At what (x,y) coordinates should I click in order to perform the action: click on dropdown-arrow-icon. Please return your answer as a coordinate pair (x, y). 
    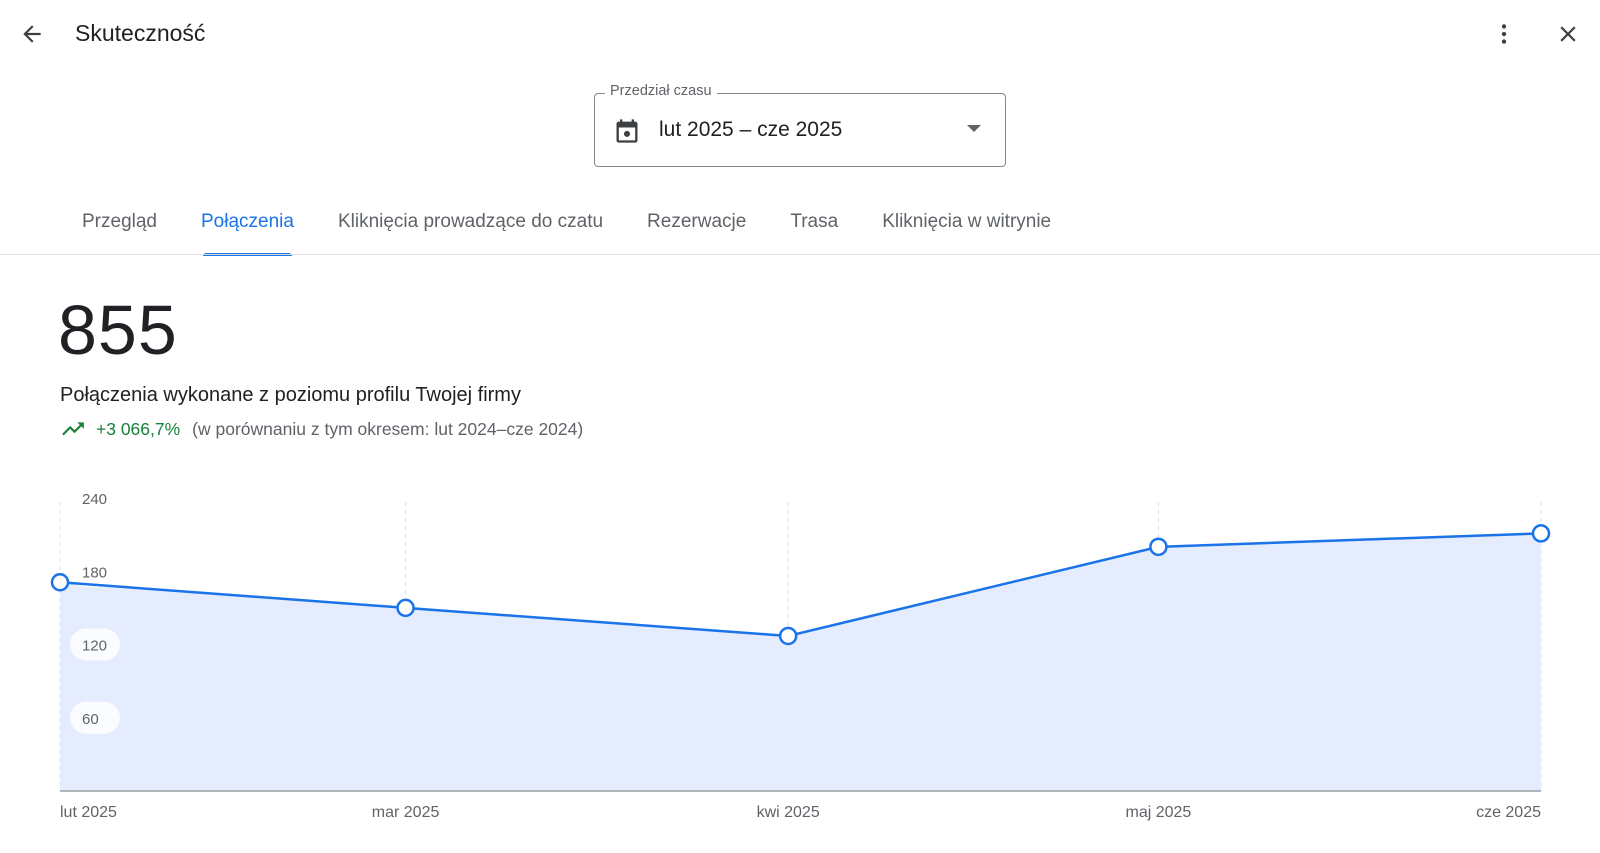
    Looking at the image, I should click on (974, 128).